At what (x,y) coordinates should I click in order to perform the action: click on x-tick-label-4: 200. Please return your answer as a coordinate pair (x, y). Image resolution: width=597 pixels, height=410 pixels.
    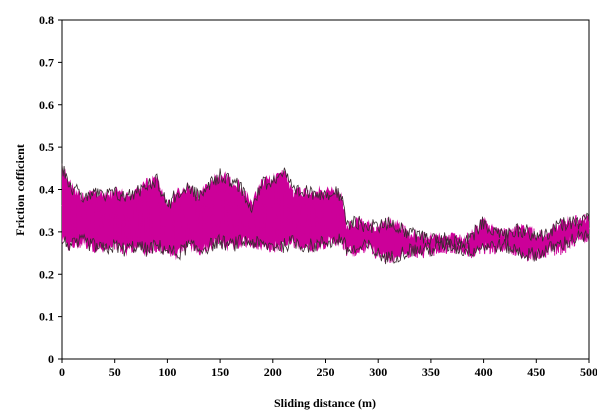
    Looking at the image, I should click on (273, 372).